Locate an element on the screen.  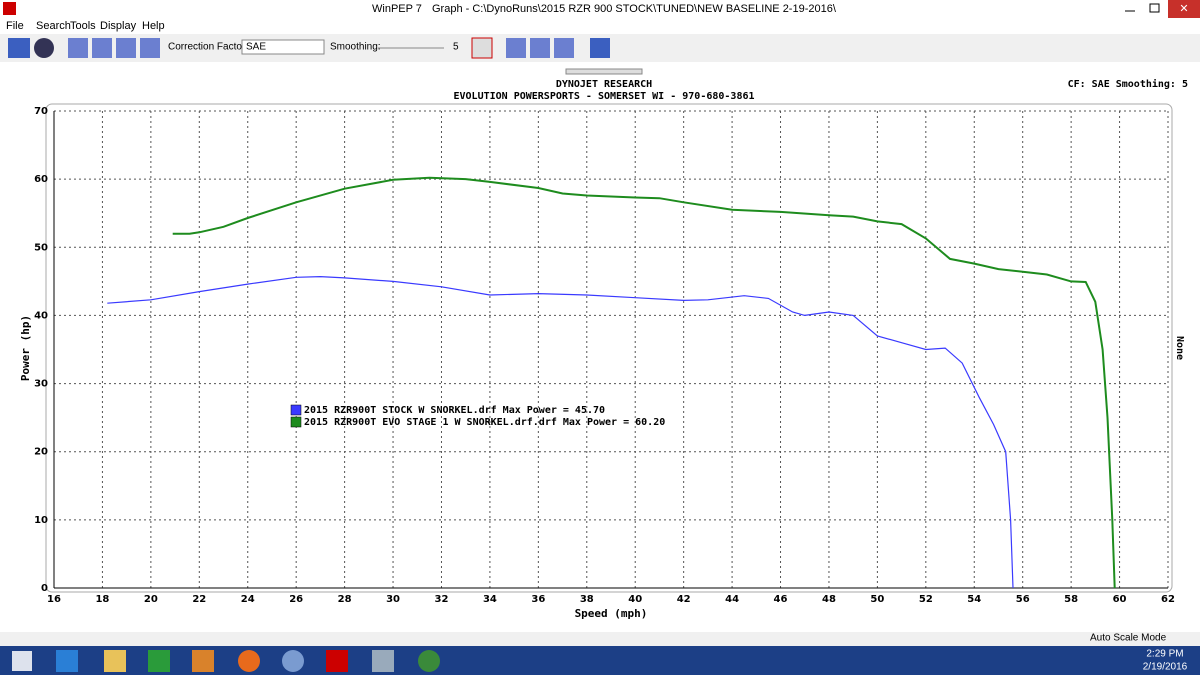
x-tick-label: 60 is located at coordinates (1120, 599).